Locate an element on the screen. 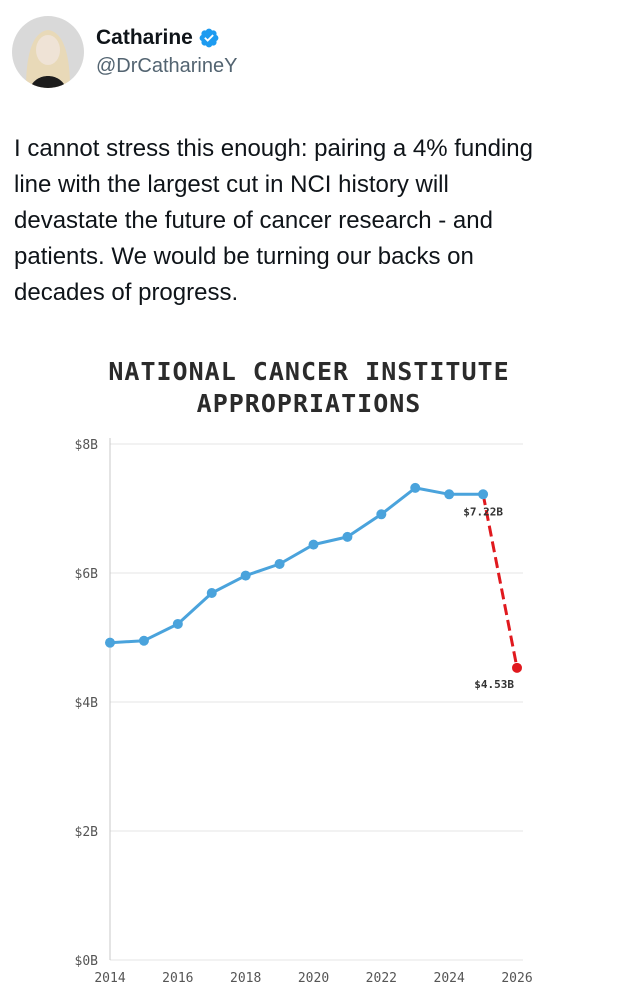 The width and height of the screenshot is (618, 1000). series-line-appropriations is located at coordinates (296, 565).